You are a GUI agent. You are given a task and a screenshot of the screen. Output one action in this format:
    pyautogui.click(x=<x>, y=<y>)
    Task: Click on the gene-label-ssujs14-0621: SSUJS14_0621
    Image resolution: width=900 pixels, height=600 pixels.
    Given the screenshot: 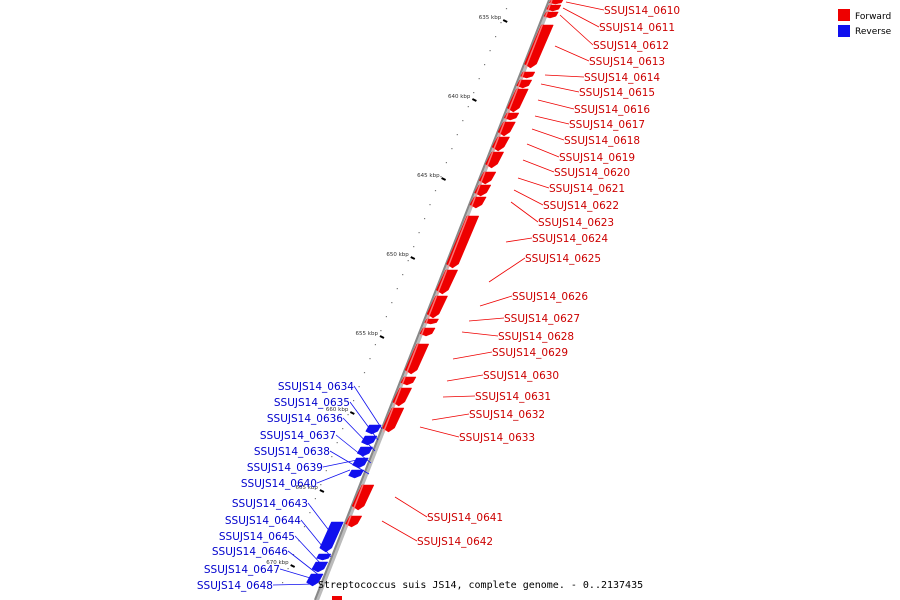 What is the action you would take?
    pyautogui.click(x=587, y=189)
    